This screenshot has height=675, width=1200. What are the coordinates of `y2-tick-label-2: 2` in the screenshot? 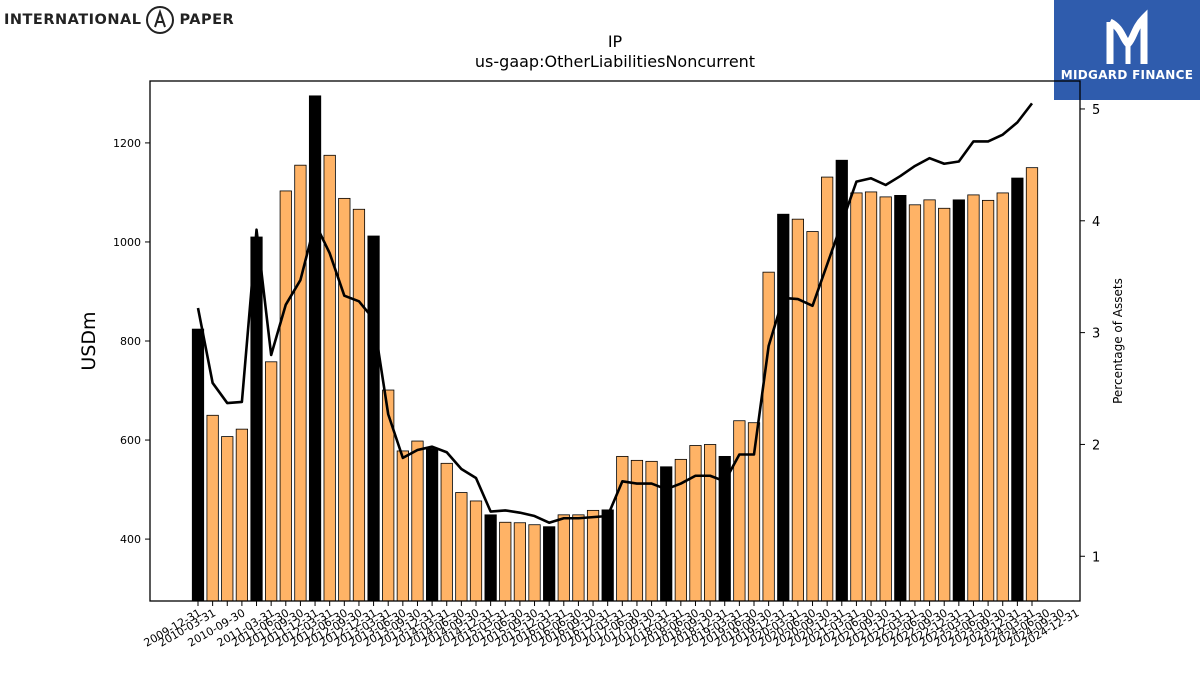 It's located at (1096, 445).